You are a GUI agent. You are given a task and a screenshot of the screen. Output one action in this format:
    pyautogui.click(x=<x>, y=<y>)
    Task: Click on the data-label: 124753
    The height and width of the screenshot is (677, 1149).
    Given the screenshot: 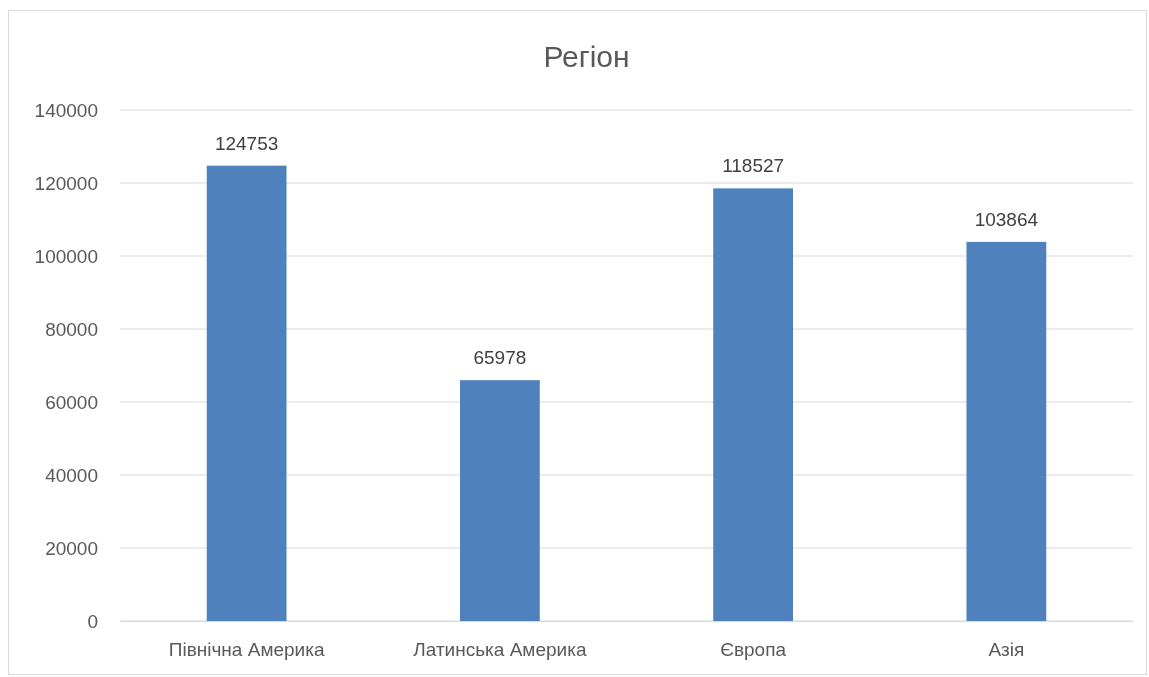 What is the action you would take?
    pyautogui.click(x=246, y=143)
    